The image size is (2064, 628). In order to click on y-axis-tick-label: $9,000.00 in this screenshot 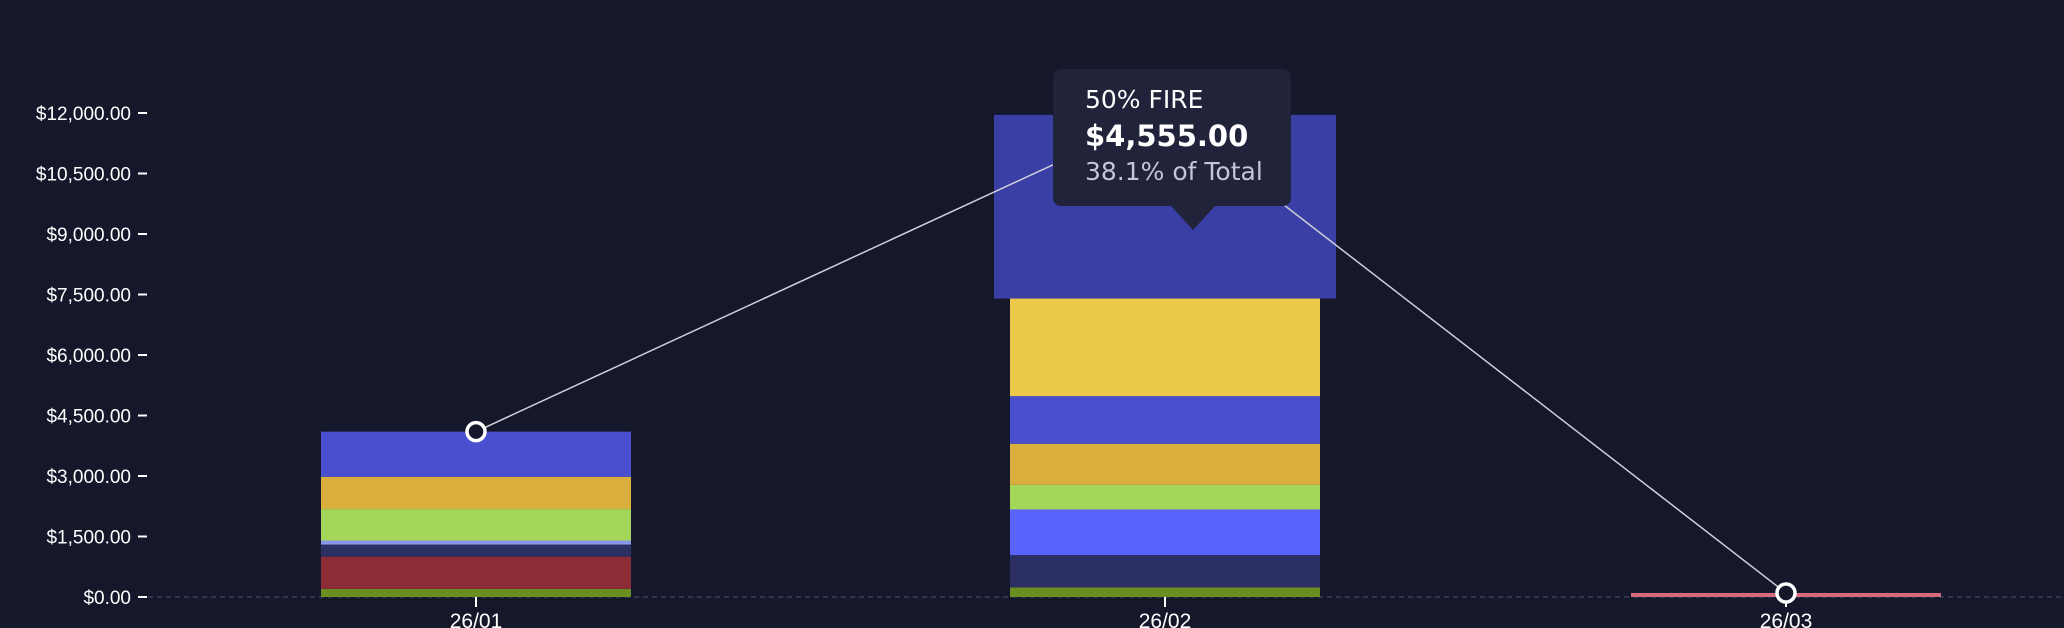, I will do `click(88, 235)`.